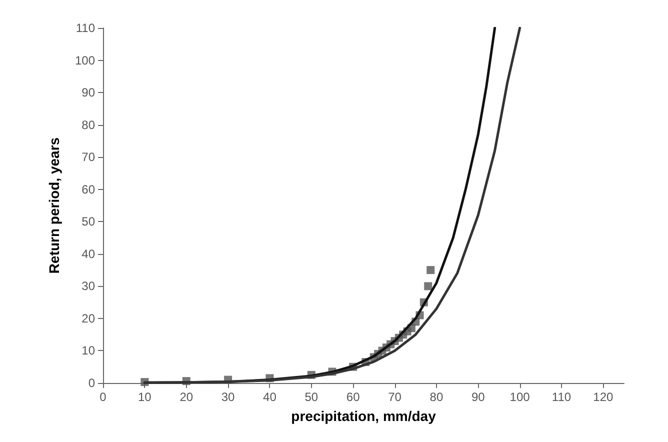  What do you see at coordinates (92, 383) in the screenshot?
I see `y-tick-label: 0` at bounding box center [92, 383].